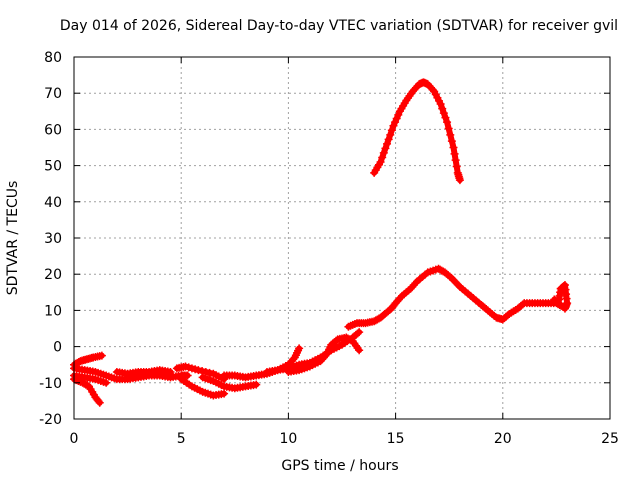 The width and height of the screenshot is (640, 480). What do you see at coordinates (57, 348) in the screenshot?
I see `y-tick-label: 0` at bounding box center [57, 348].